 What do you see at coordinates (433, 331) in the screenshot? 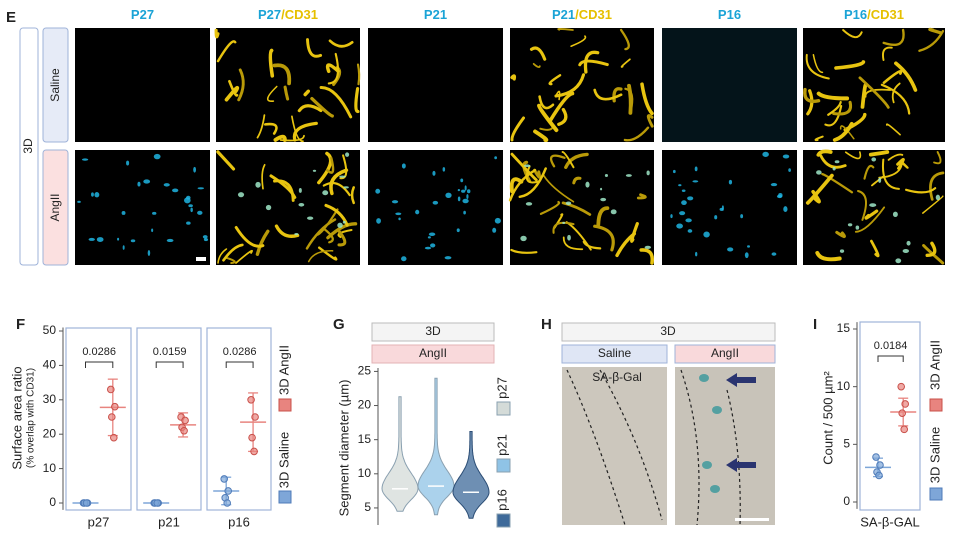
I see `header-label: 3D` at bounding box center [433, 331].